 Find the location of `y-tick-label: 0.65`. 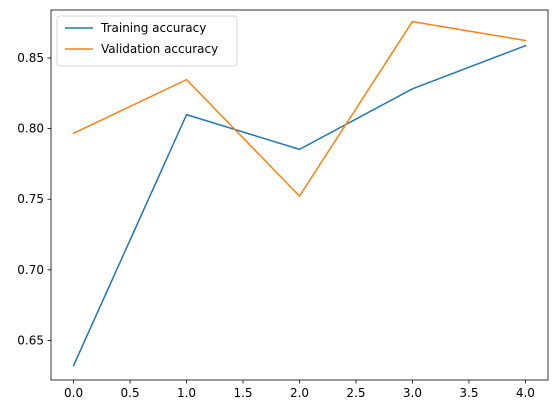

y-tick-label: 0.65 is located at coordinates (30, 340).